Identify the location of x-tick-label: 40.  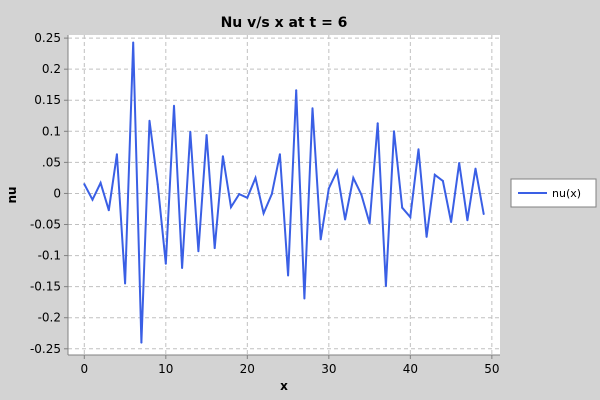
(410, 369).